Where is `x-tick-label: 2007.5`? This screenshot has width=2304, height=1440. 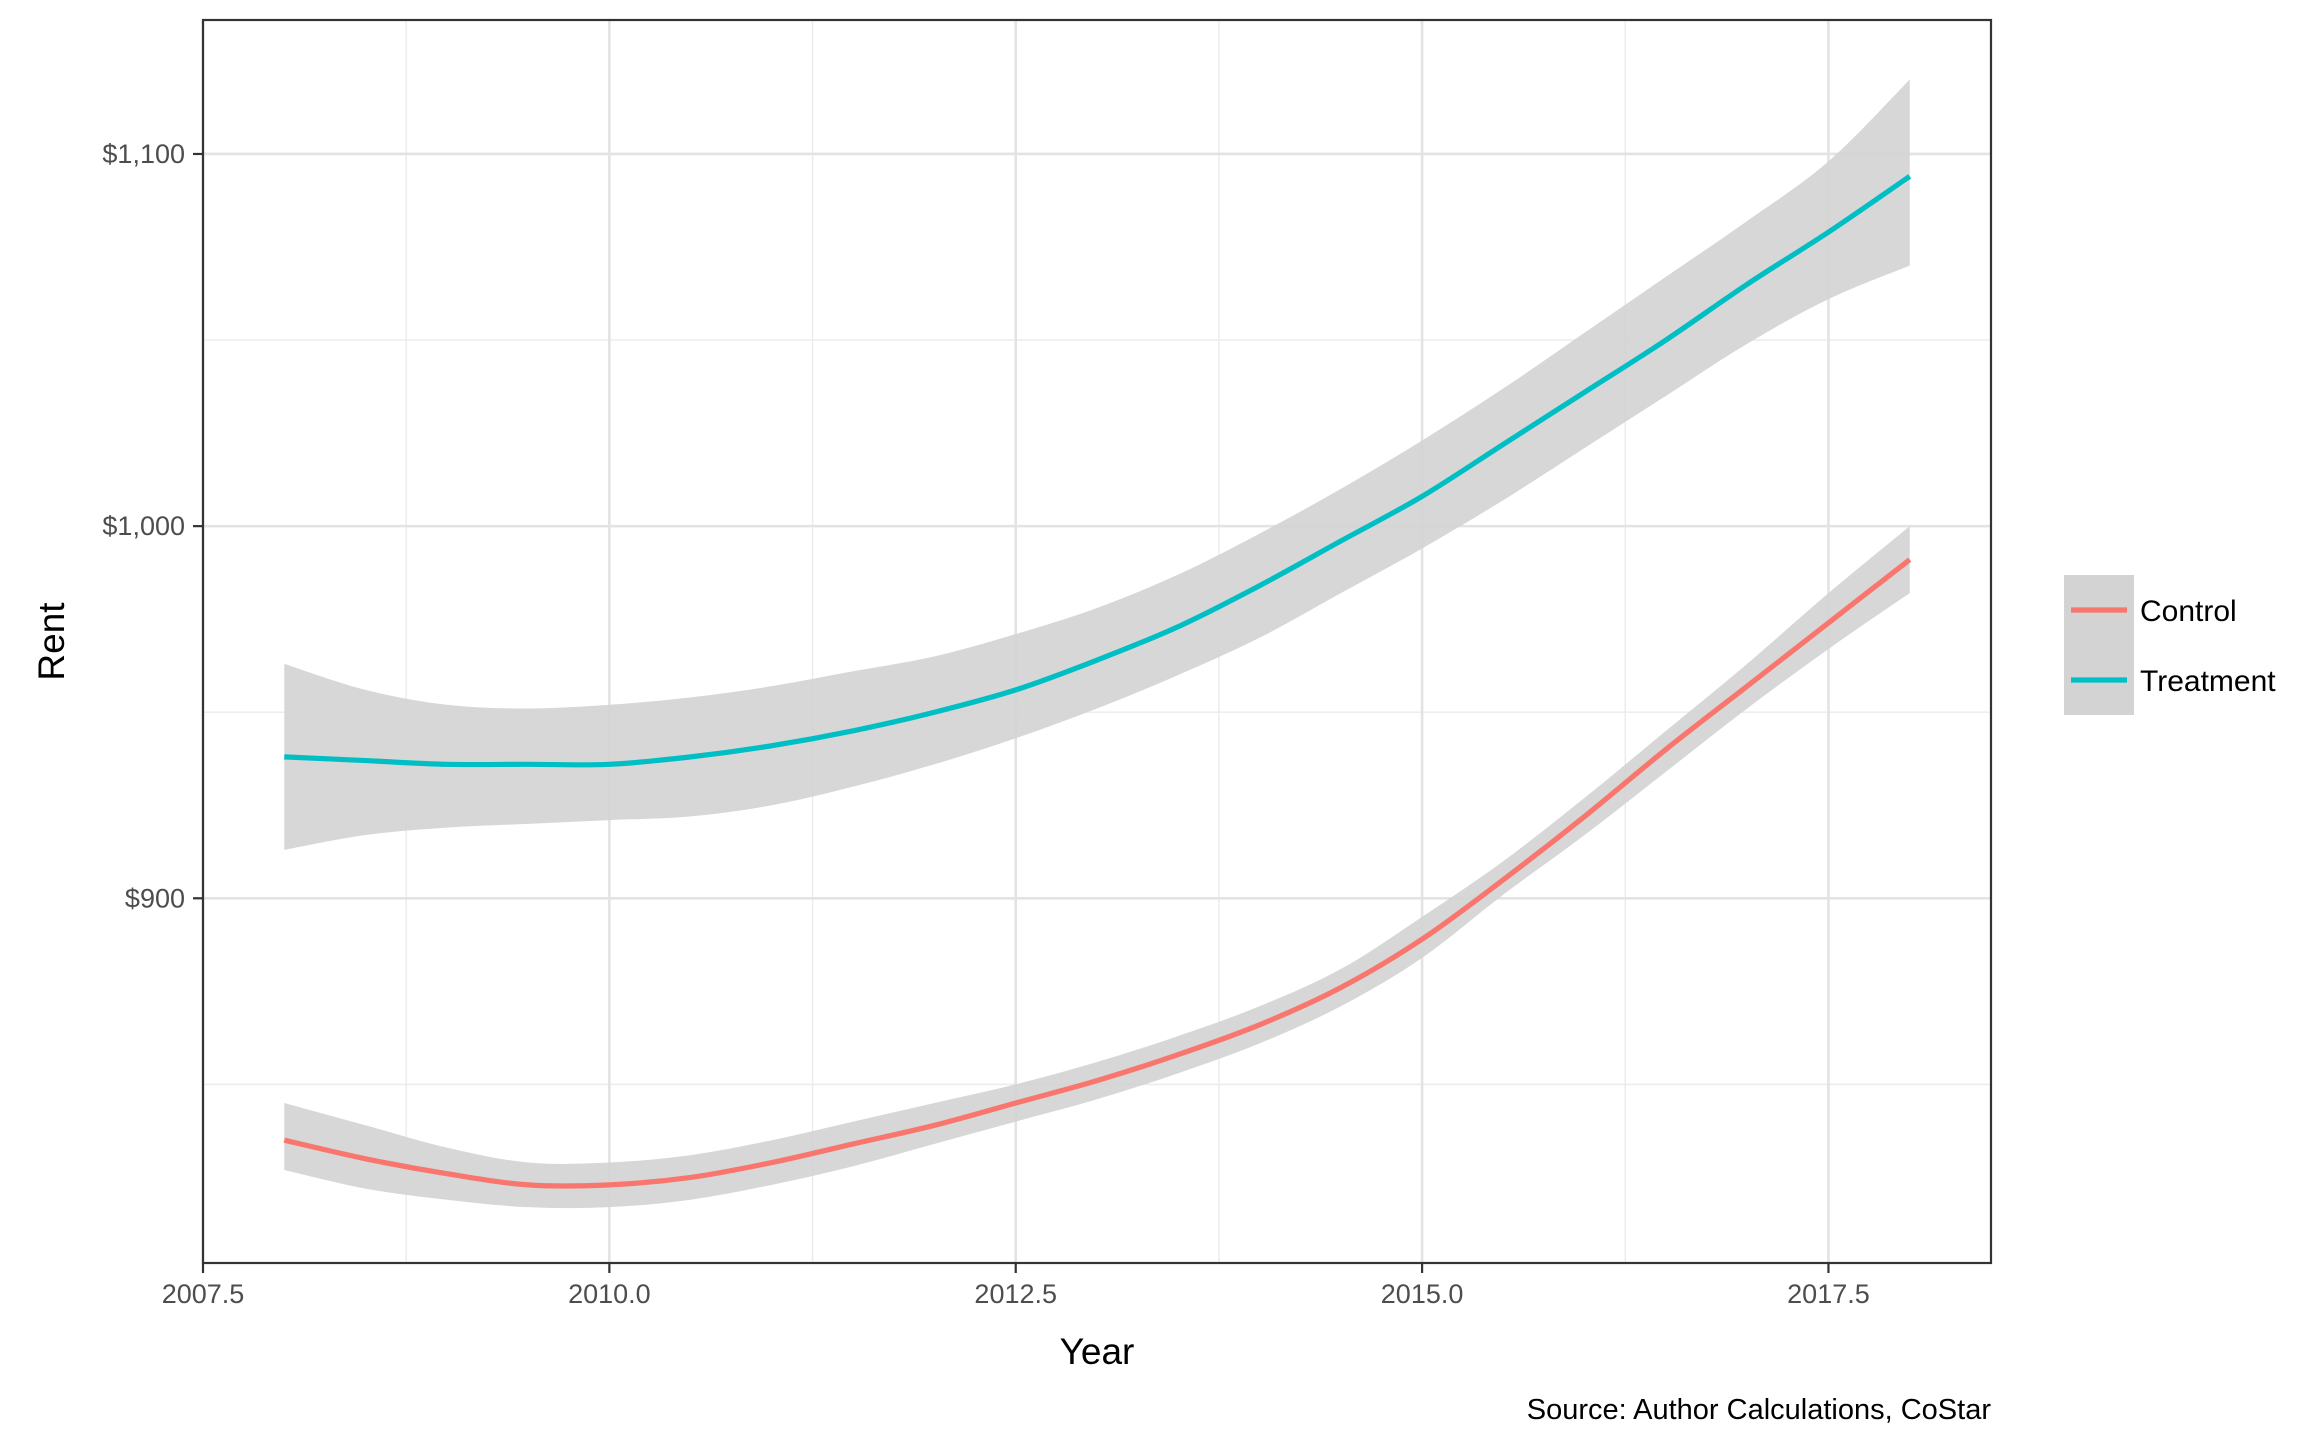
x-tick-label: 2007.5 is located at coordinates (203, 1294).